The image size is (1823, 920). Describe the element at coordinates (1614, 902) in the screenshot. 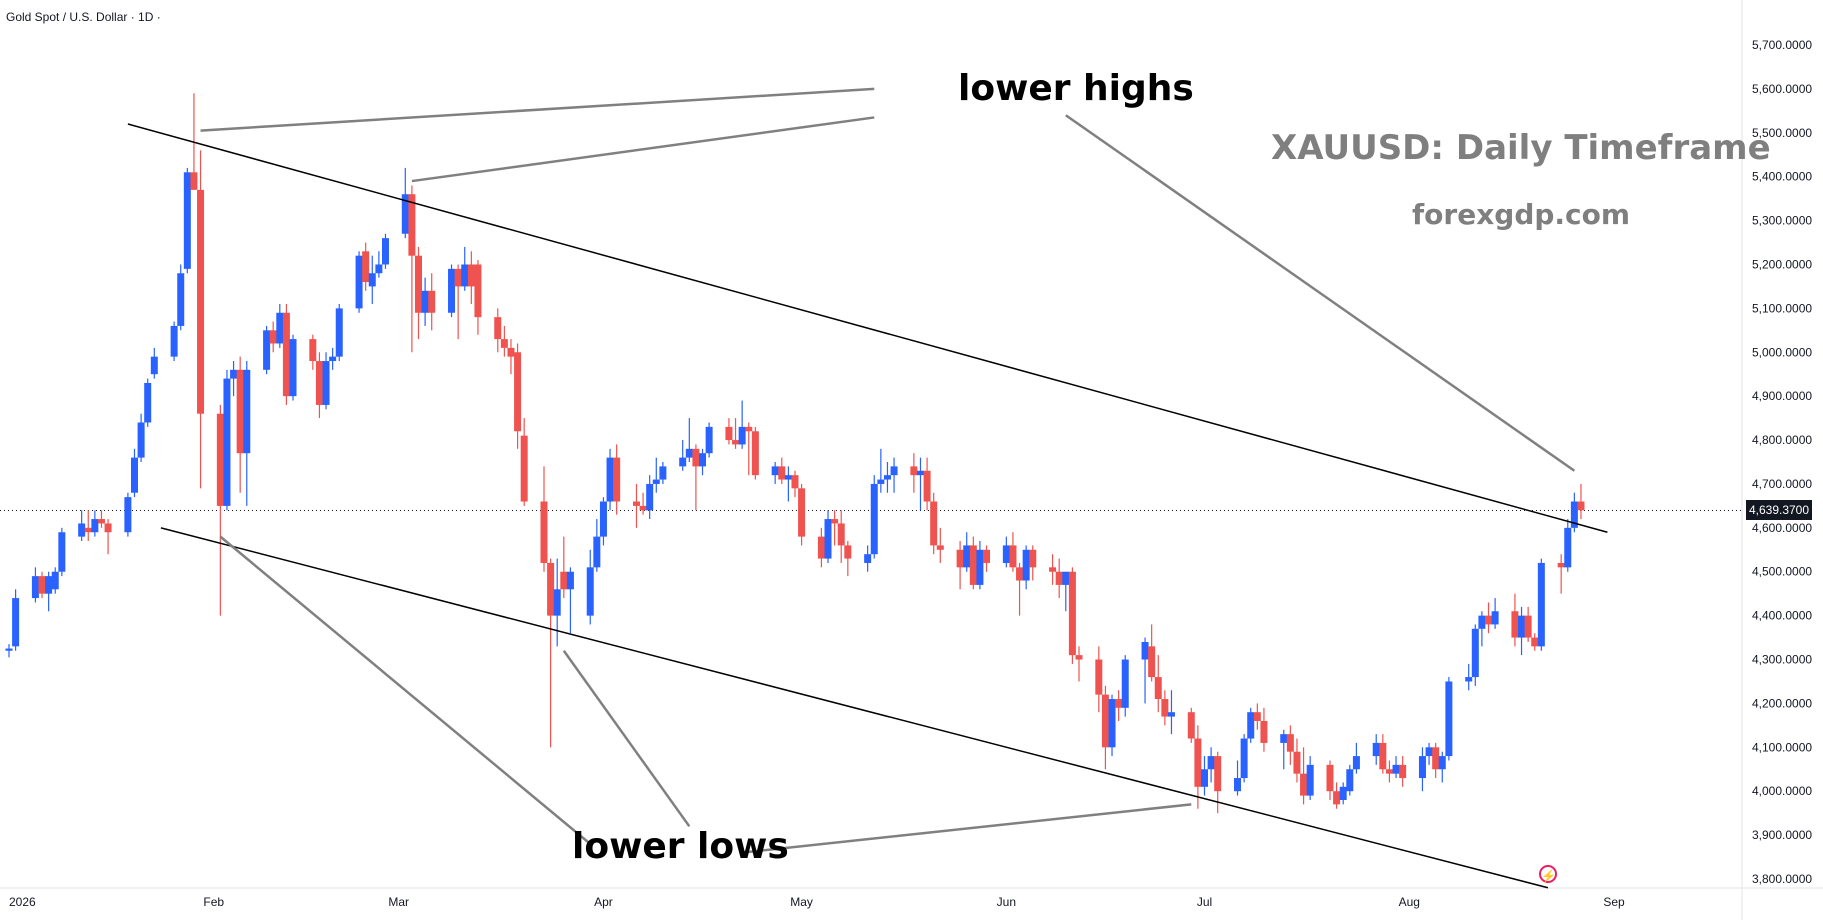

I see `x-tick-label: Sep` at that location.